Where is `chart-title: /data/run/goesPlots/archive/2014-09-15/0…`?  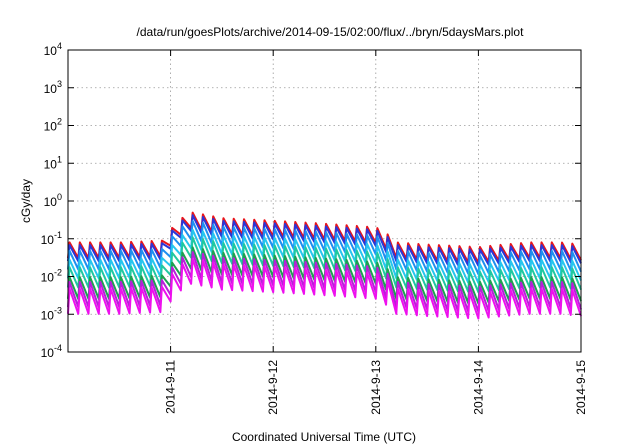 chart-title: /data/run/goesPlots/archive/2014-09-15/0… is located at coordinates (331, 32).